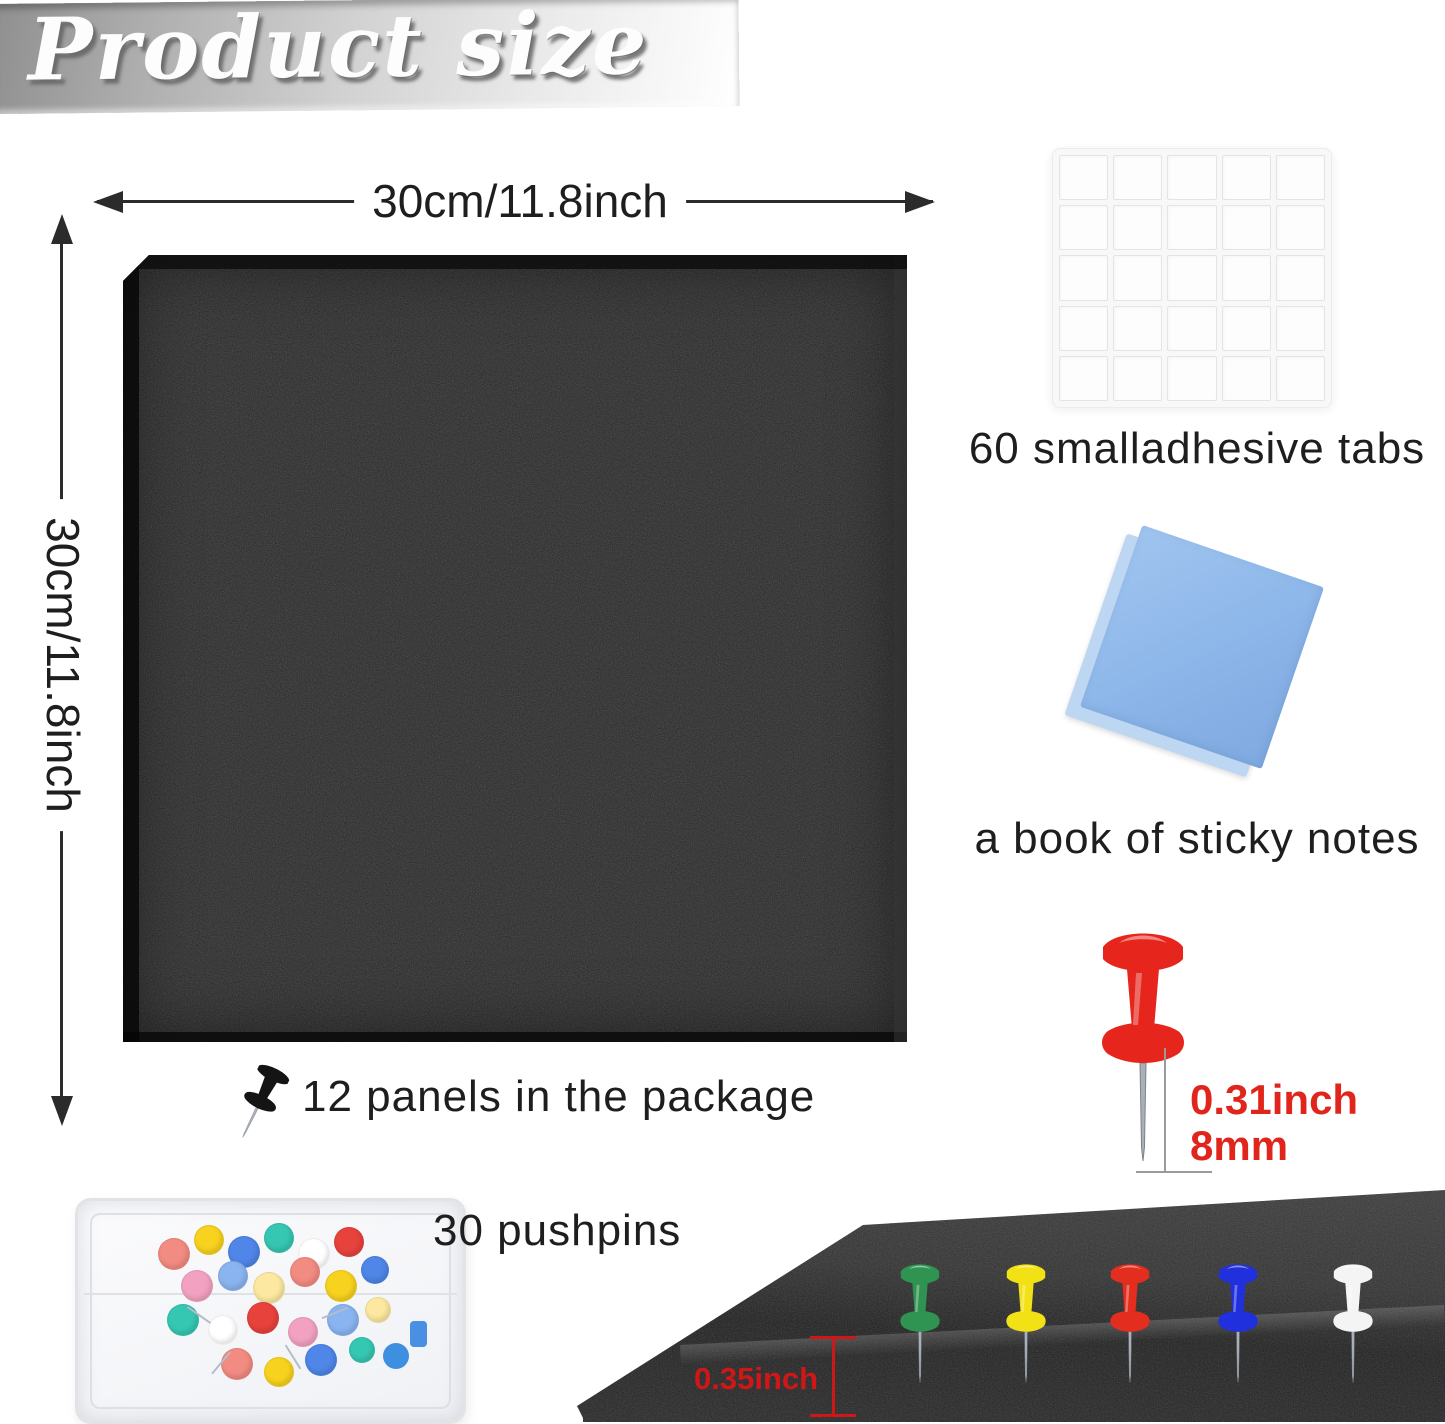  What do you see at coordinates (1197, 448) in the screenshot?
I see `adhesive-tabs-caption: 60 smalladhesive tabs` at bounding box center [1197, 448].